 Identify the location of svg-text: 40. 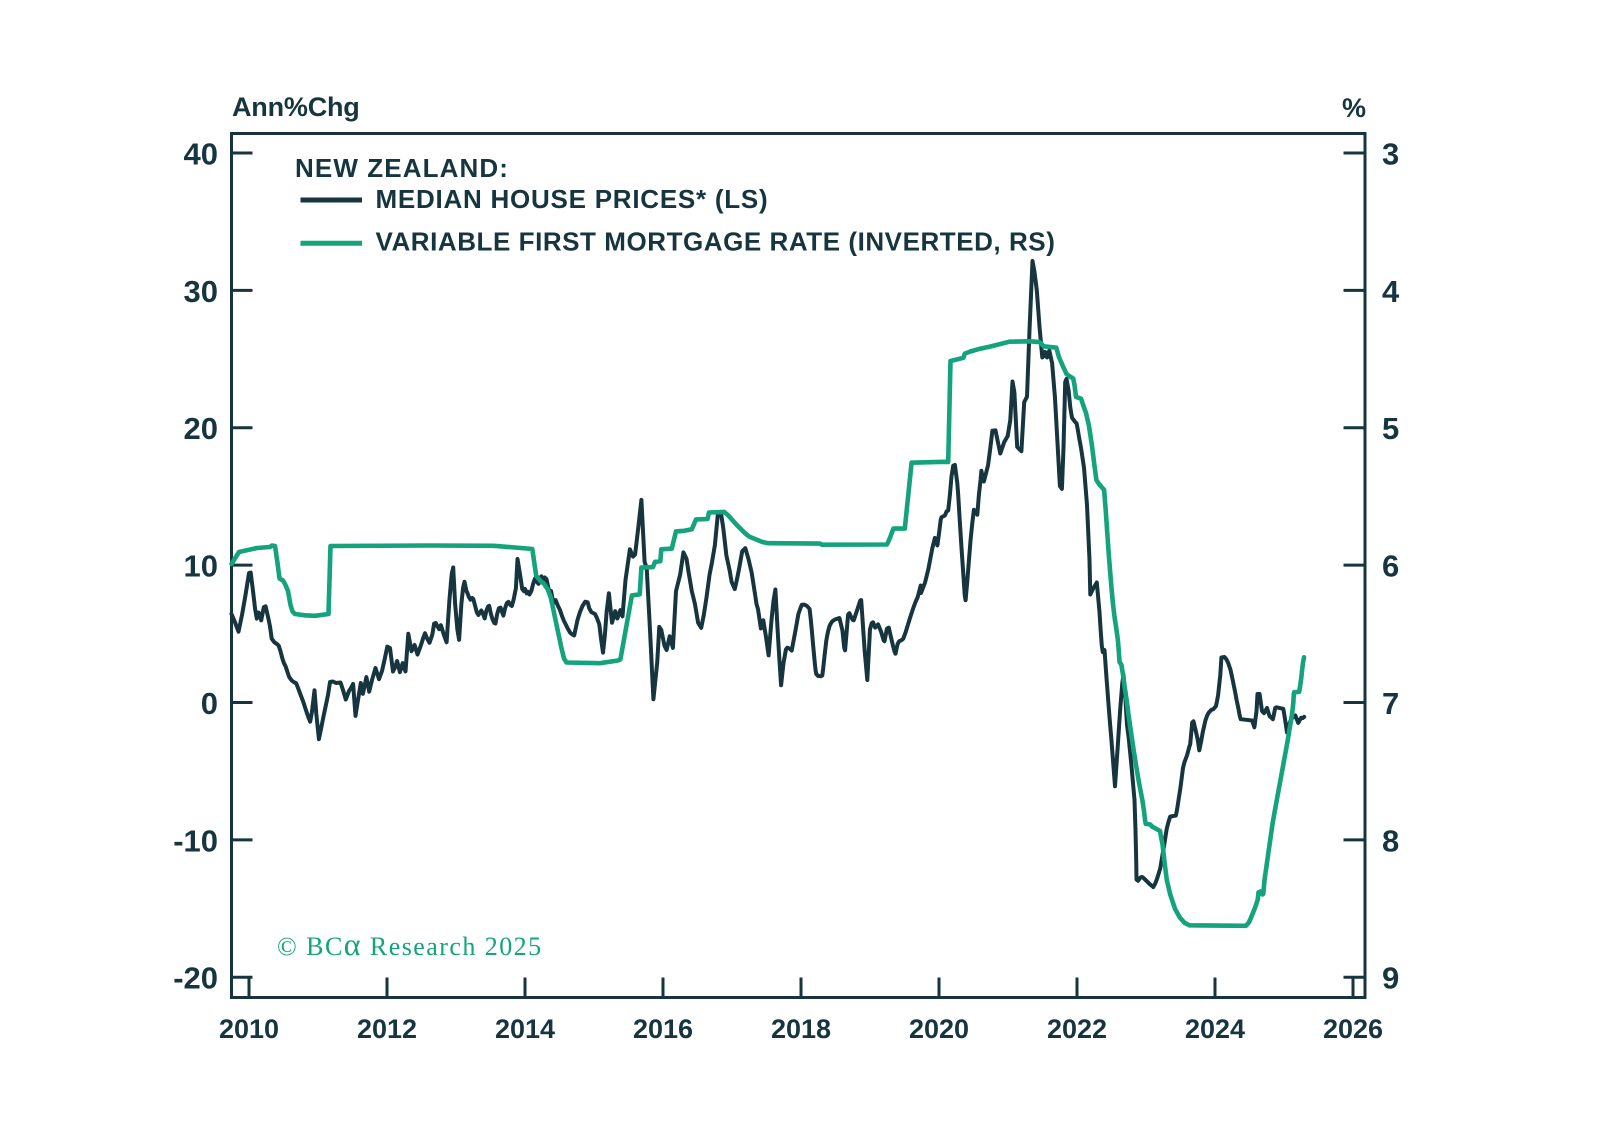
(201, 154).